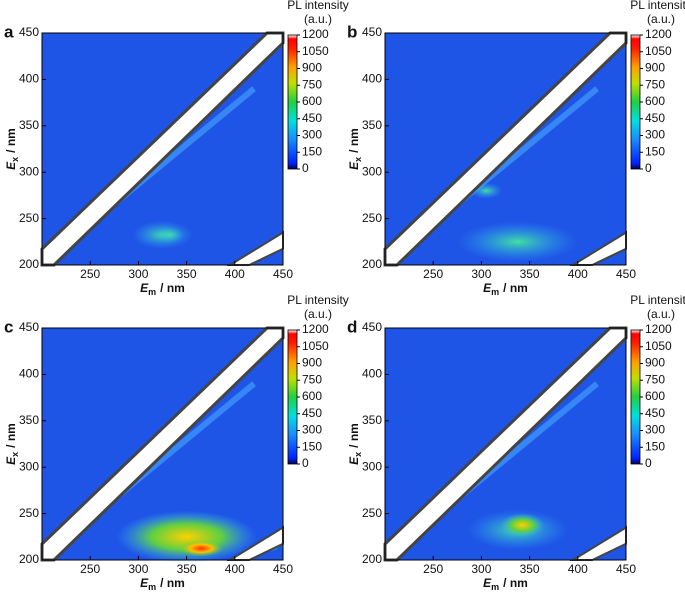 Image resolution: width=685 pixels, height=593 pixels. Describe the element at coordinates (8, 326) in the screenshot. I see `panel-label: c` at that location.